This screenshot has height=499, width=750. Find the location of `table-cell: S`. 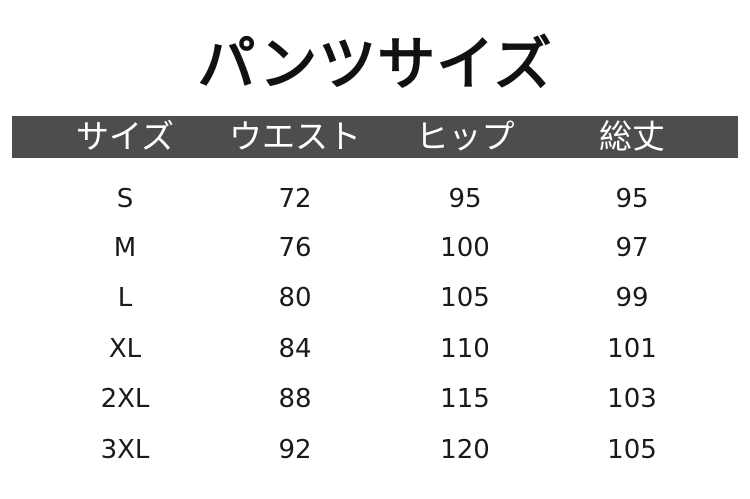

table-cell: S is located at coordinates (125, 199).